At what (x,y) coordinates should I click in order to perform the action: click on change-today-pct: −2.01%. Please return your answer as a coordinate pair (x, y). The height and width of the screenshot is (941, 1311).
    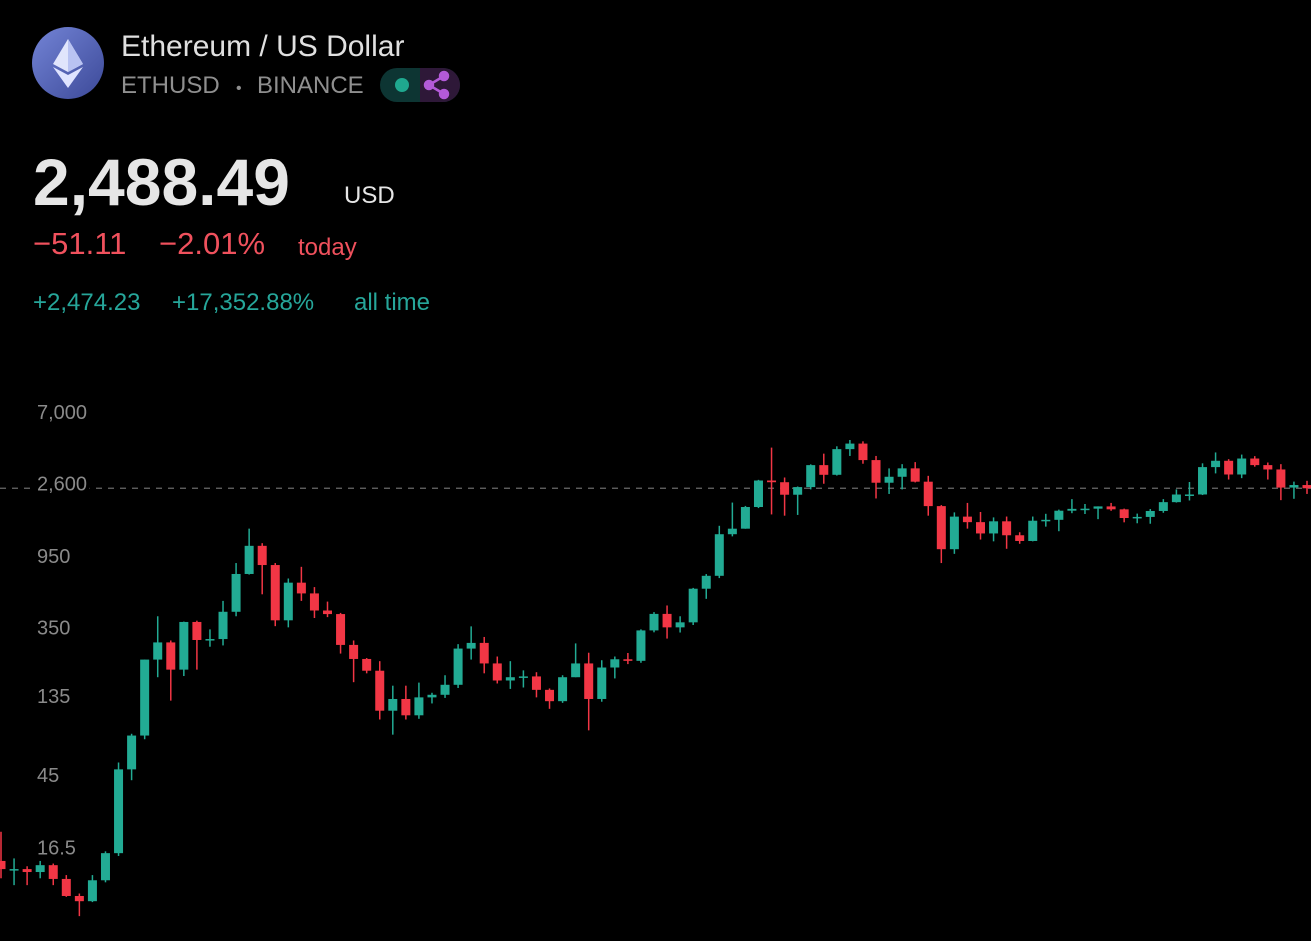
    Looking at the image, I should click on (212, 243).